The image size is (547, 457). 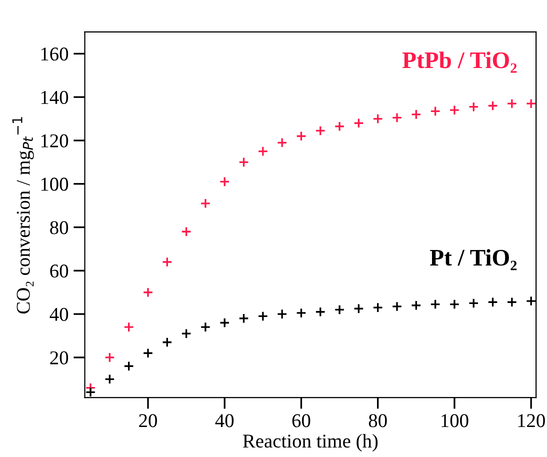 I want to click on x-tick-label: 20, so click(x=148, y=421).